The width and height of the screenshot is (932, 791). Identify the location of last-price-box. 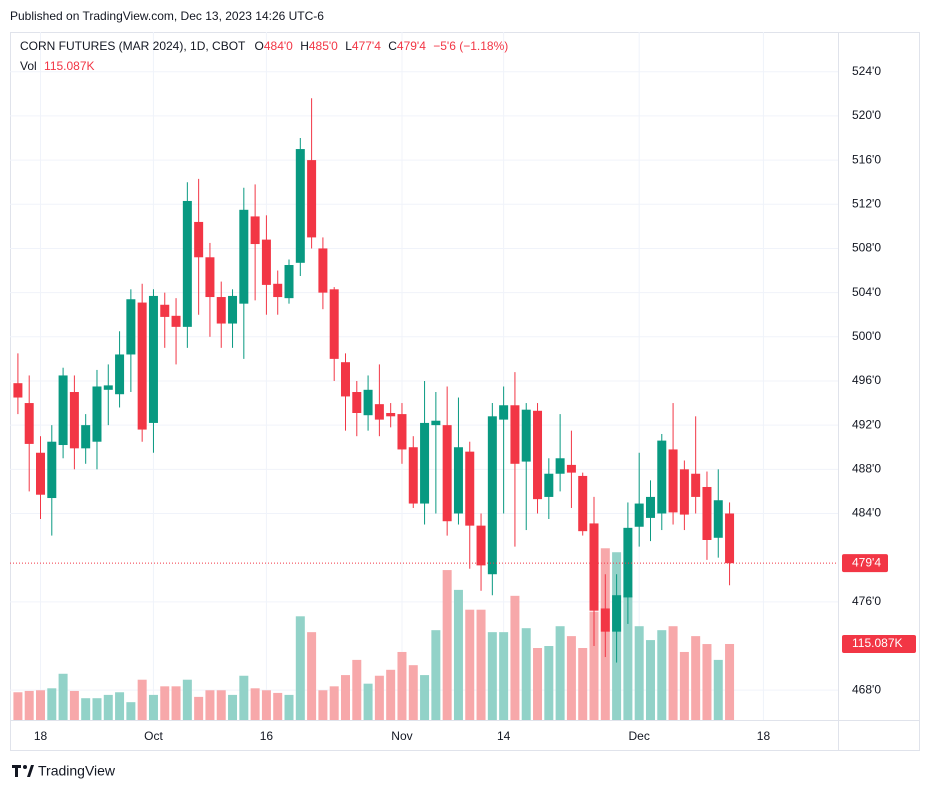
(865, 563).